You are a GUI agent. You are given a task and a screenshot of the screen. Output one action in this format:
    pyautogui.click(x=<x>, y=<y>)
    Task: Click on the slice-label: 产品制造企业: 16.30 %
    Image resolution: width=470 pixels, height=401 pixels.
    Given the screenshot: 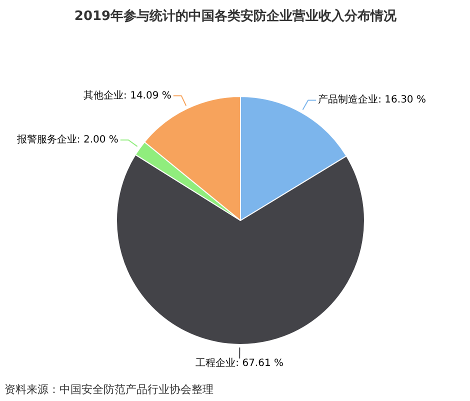 What is the action you would take?
    pyautogui.click(x=372, y=100)
    